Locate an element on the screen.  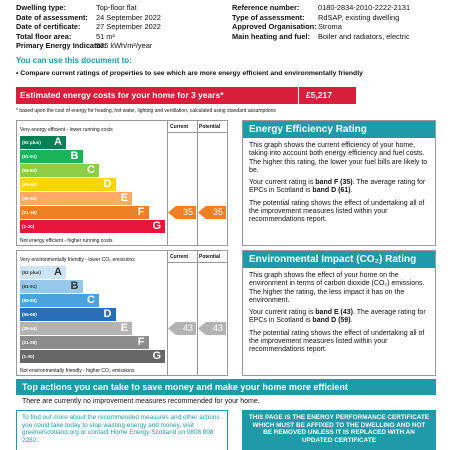
rating-text: band D (59) is located at coordinates (331, 321).